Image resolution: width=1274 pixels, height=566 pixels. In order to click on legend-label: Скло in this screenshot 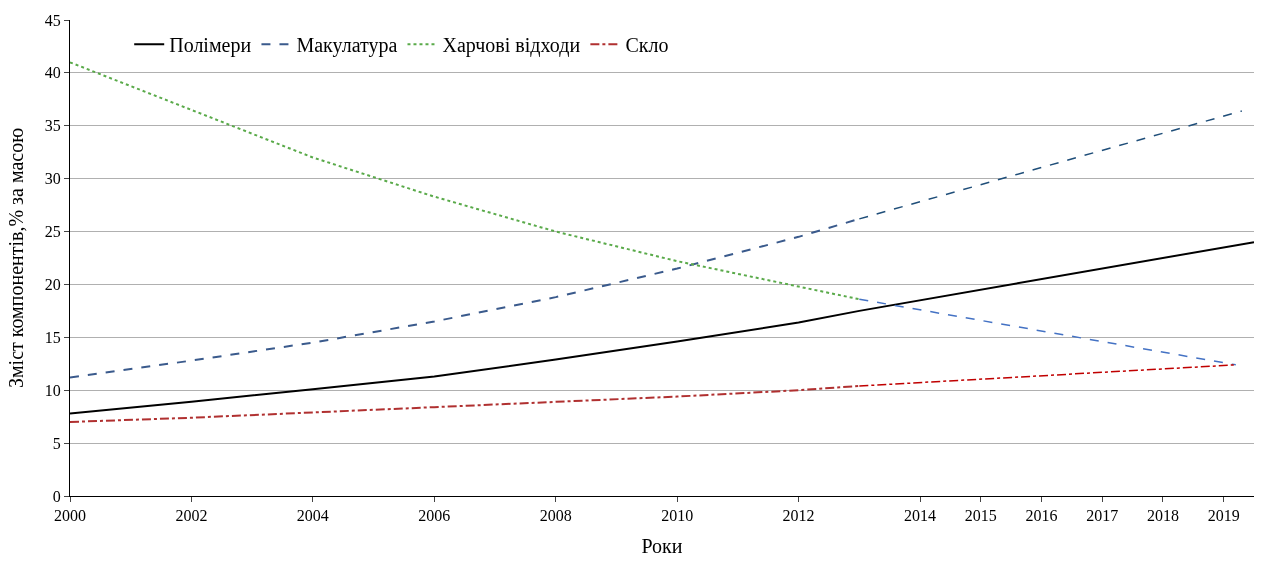, I will do `click(647, 45)`.